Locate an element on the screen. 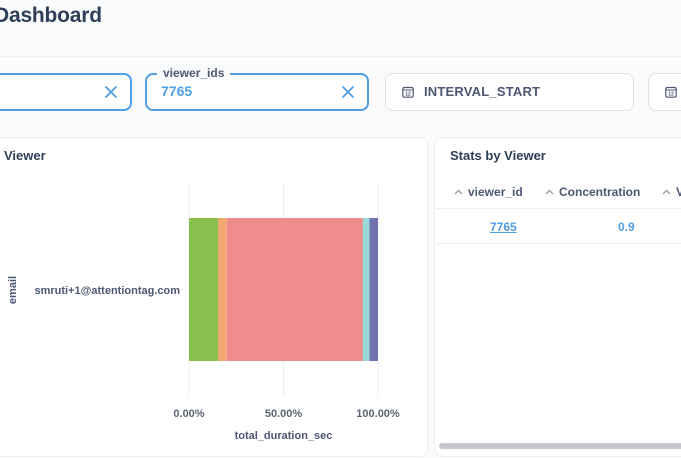 This screenshot has width=681, height=458. concentration-value: 0.9 is located at coordinates (626, 227).